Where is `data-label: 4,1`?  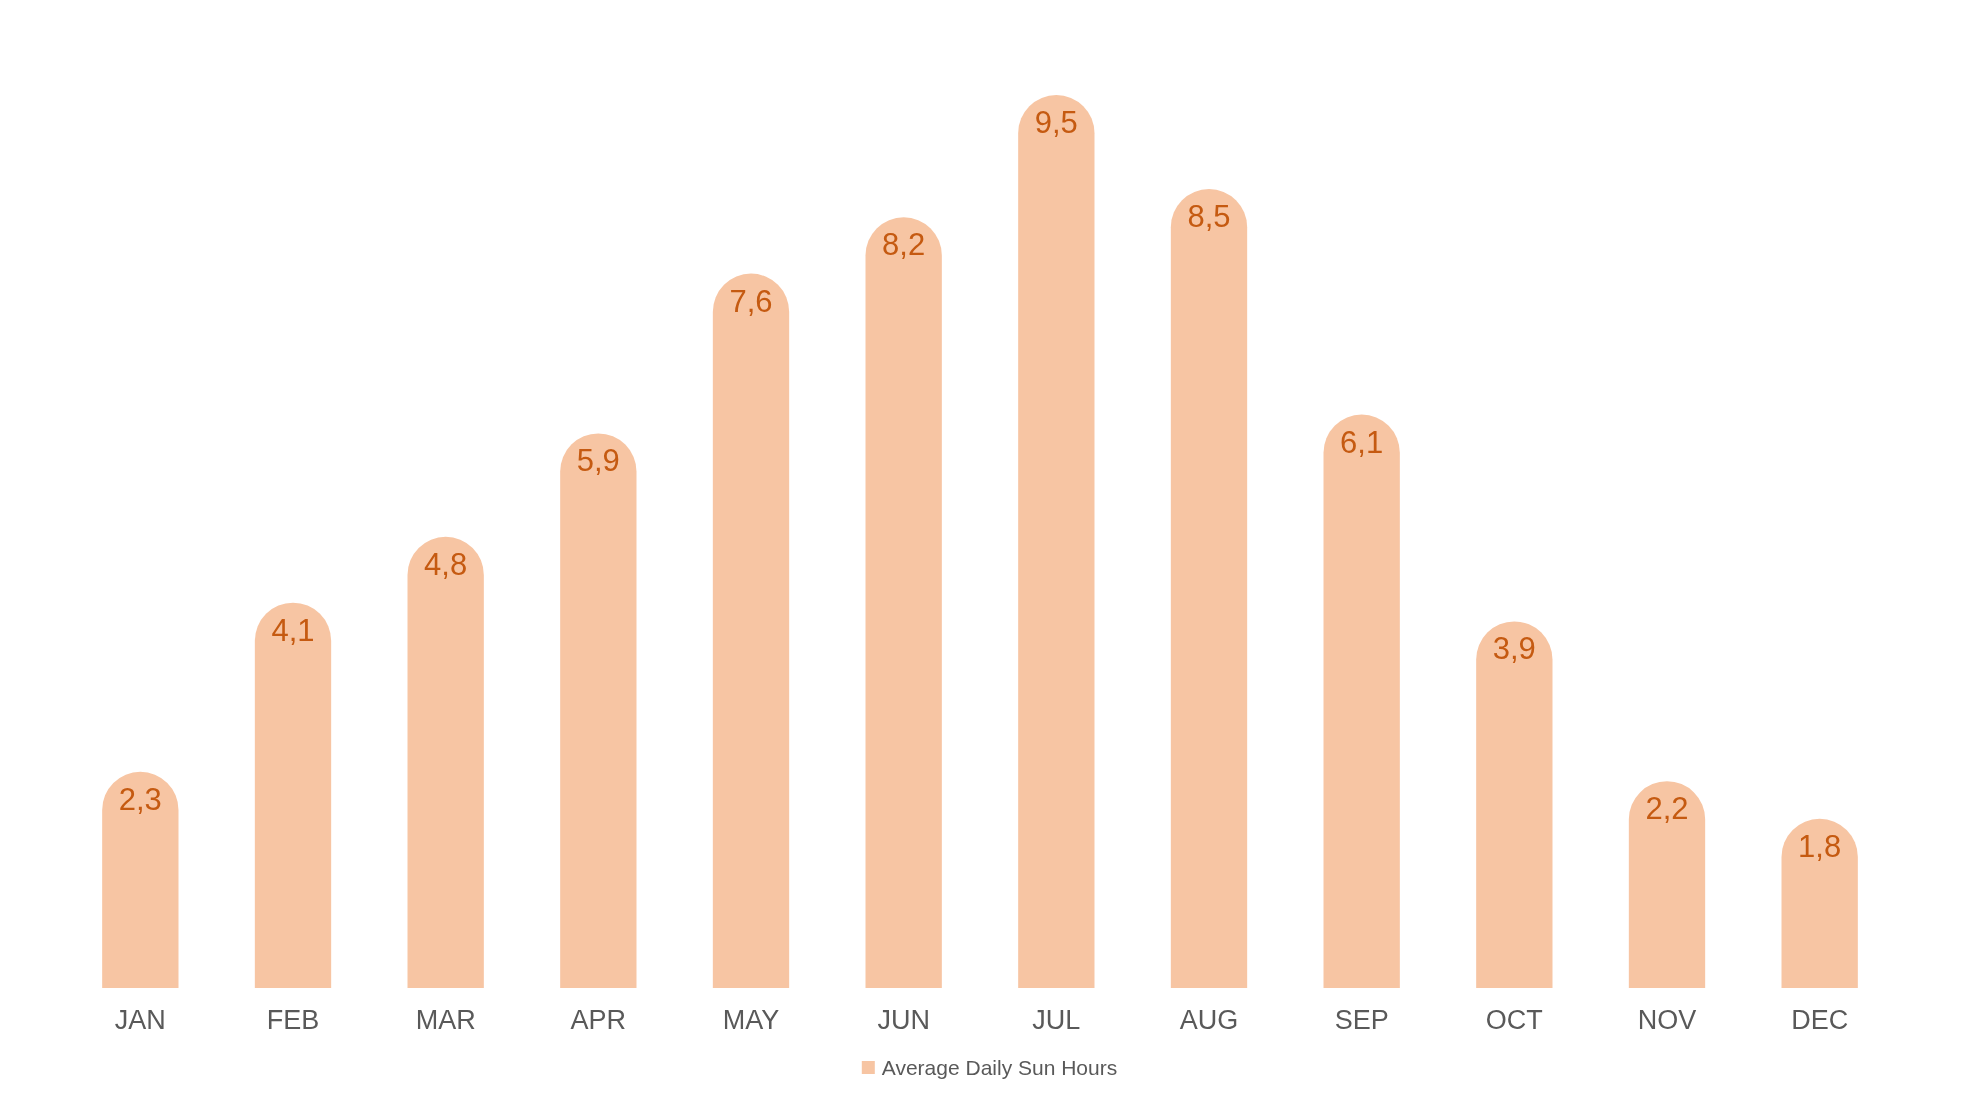
data-label: 4,1 is located at coordinates (293, 630).